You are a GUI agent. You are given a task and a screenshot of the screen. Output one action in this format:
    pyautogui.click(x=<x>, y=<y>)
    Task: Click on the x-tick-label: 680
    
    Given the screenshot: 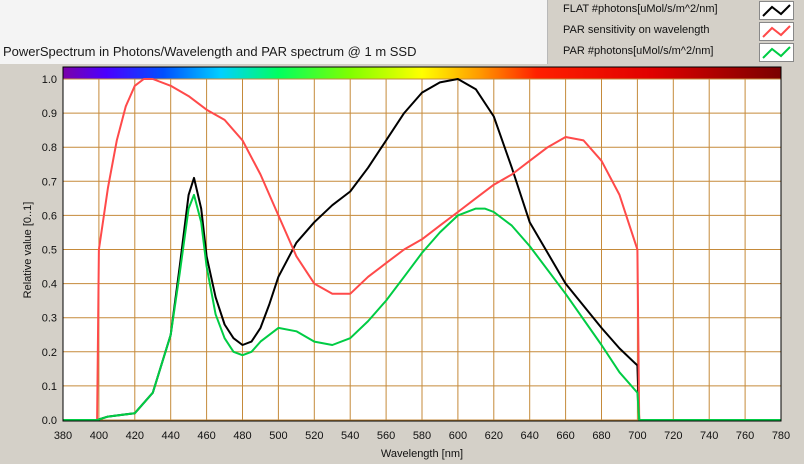 What is the action you would take?
    pyautogui.click(x=601, y=436)
    